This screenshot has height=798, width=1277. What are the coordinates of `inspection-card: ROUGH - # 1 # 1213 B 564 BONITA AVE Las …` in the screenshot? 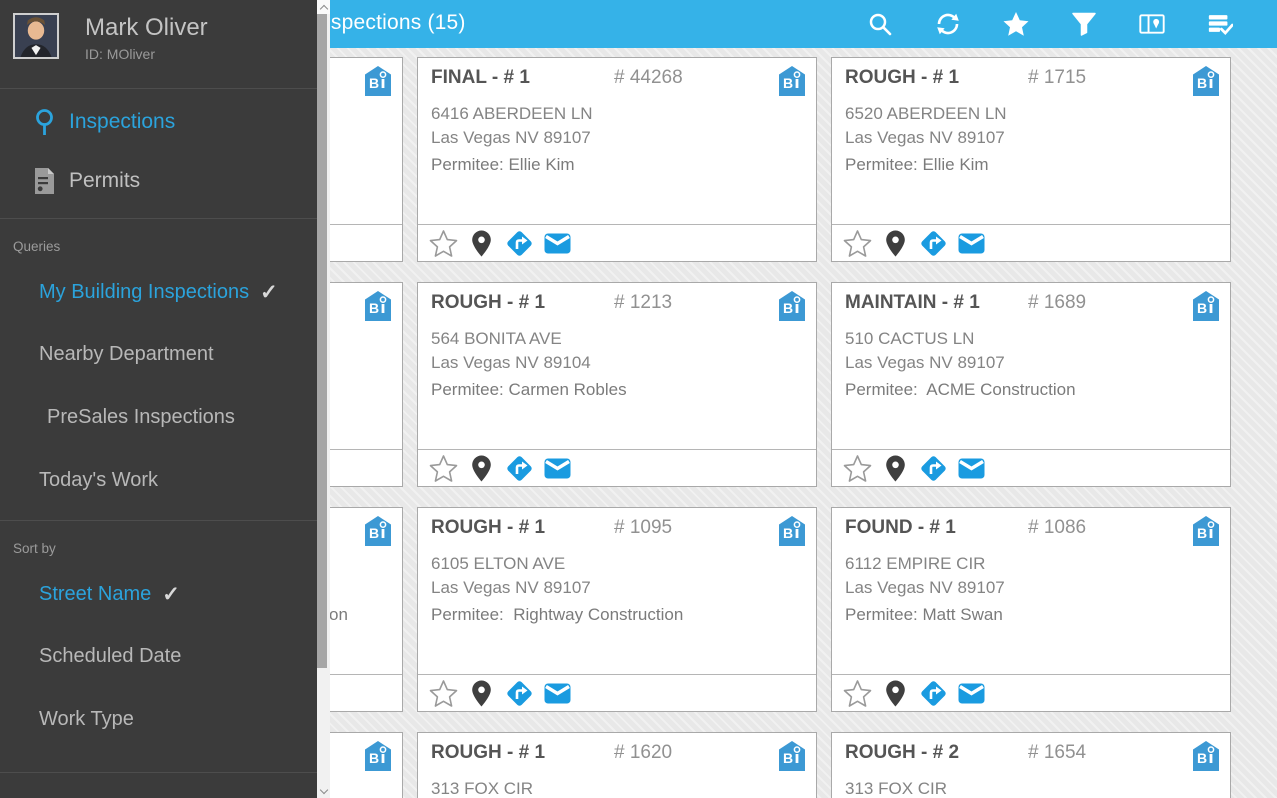 It's located at (617, 384).